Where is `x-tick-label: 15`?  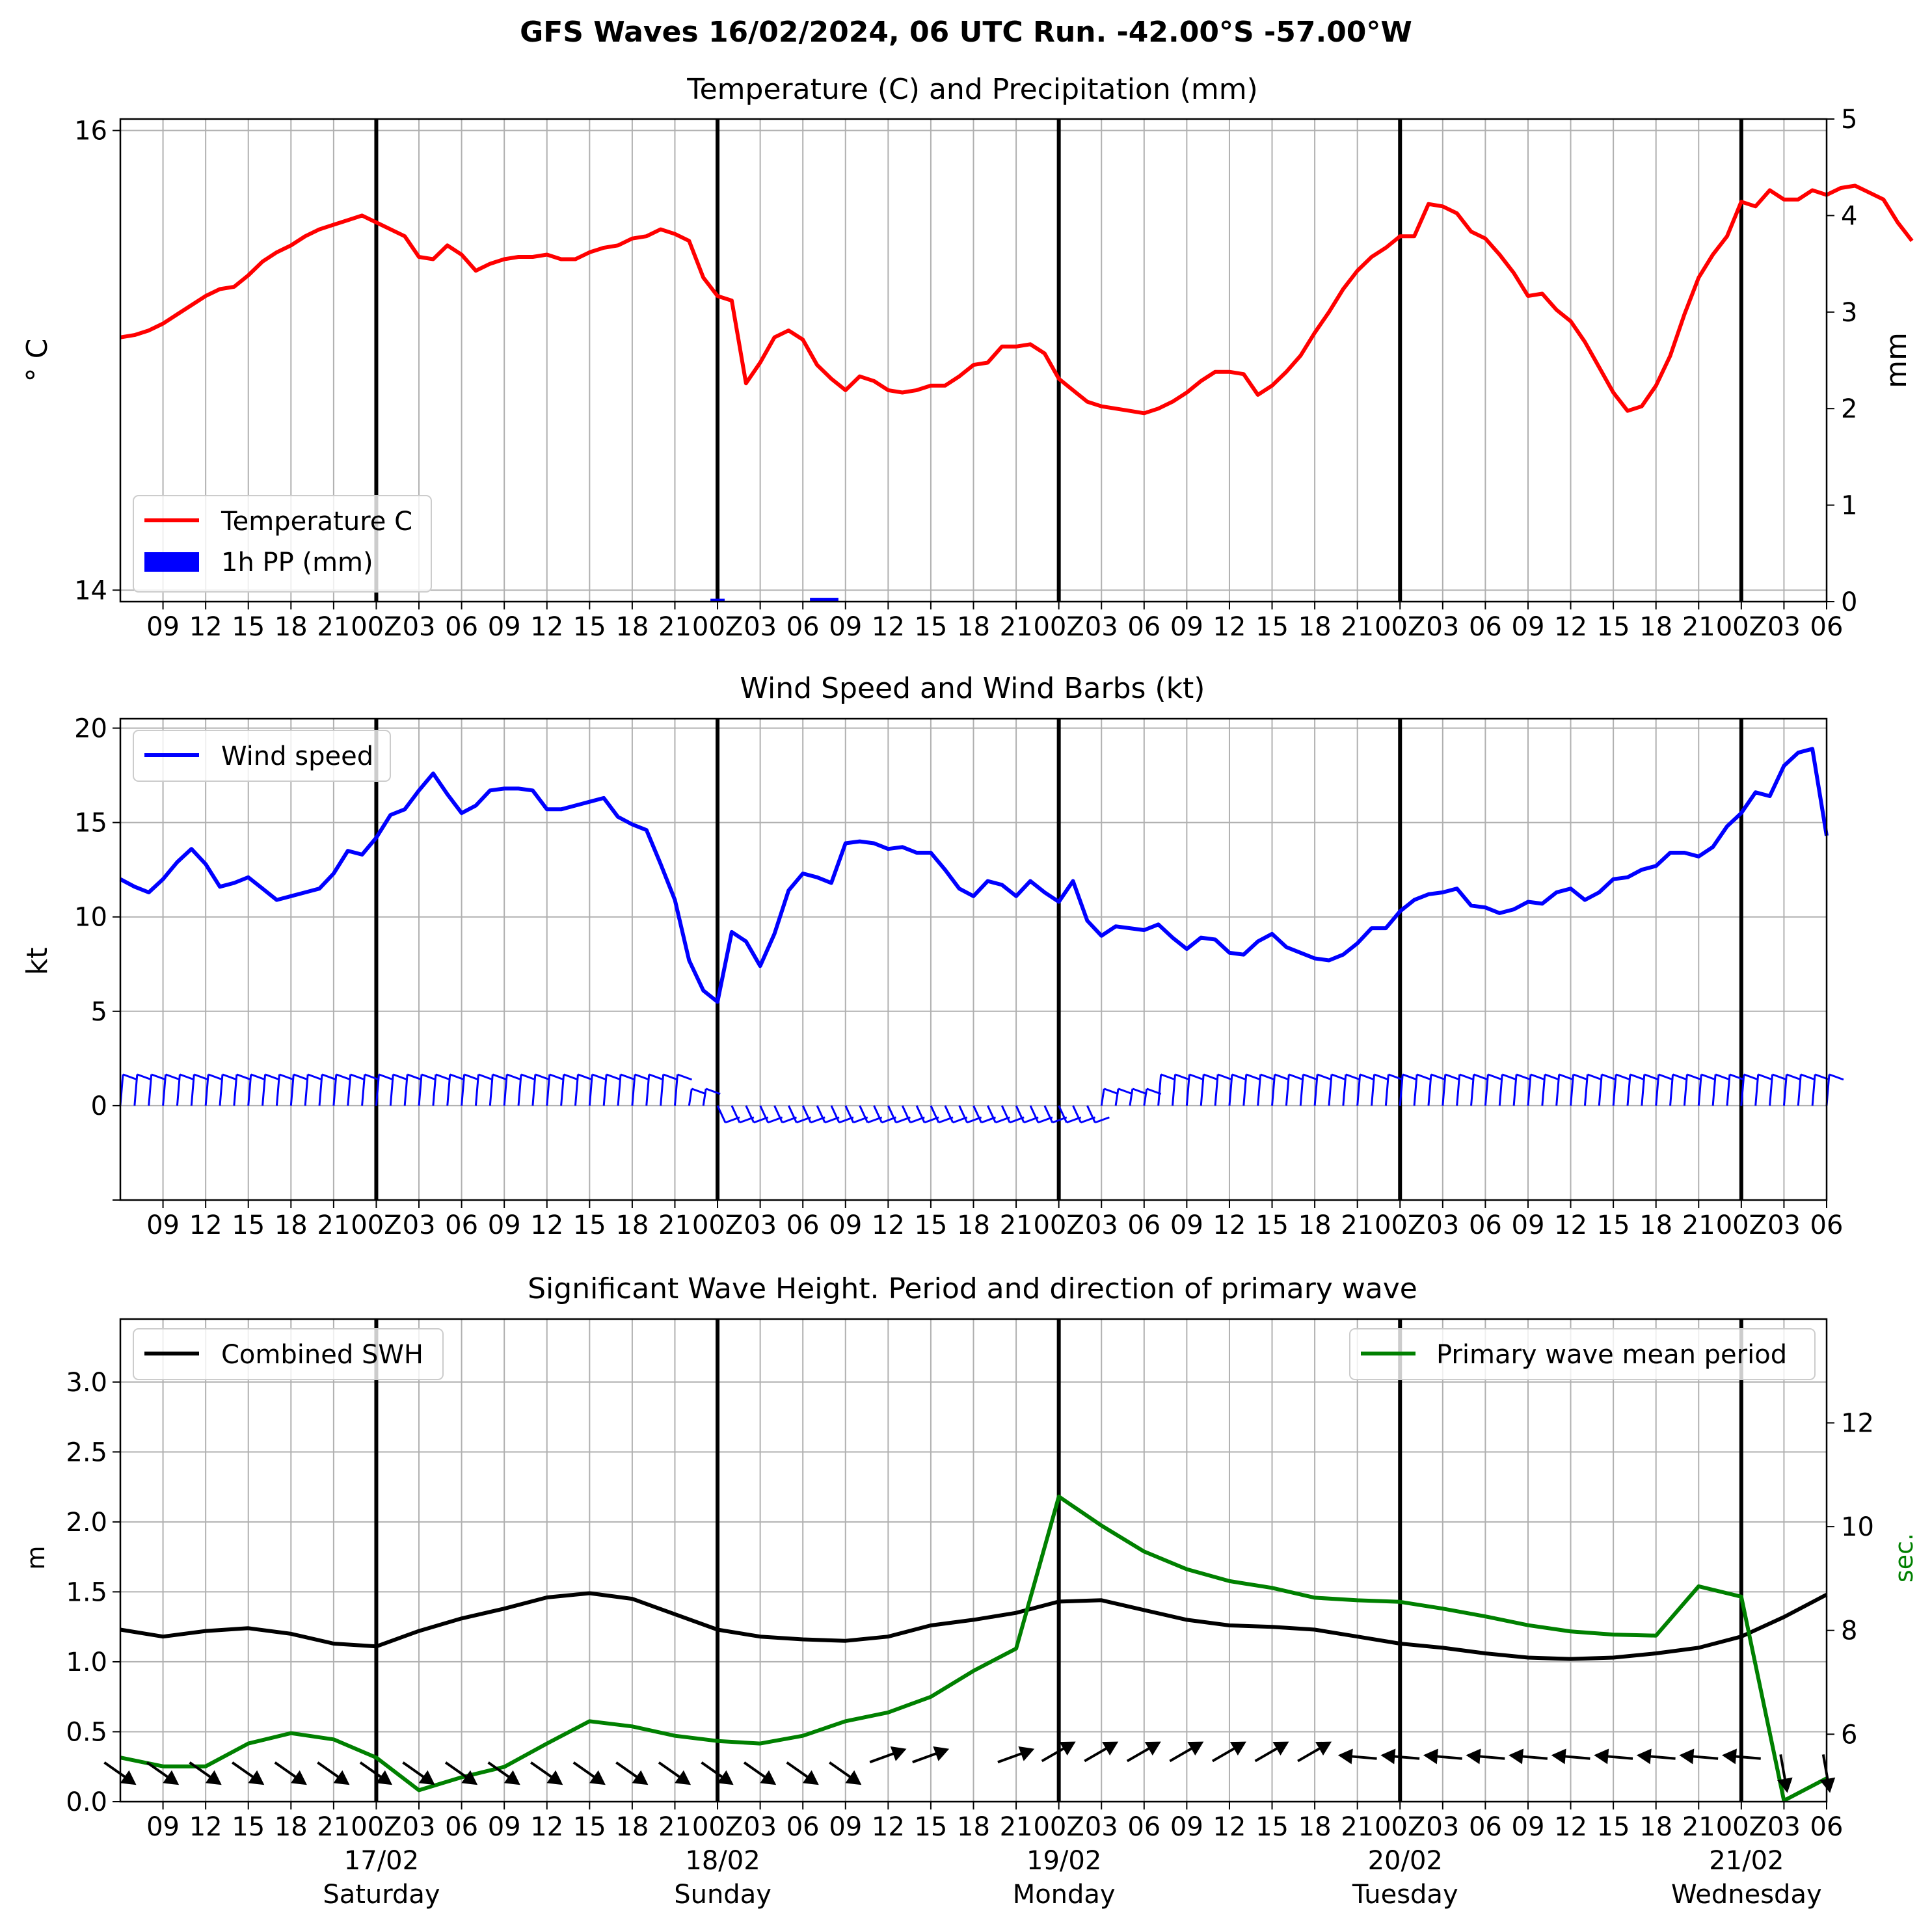
x-tick-label: 15 is located at coordinates (249, 1225).